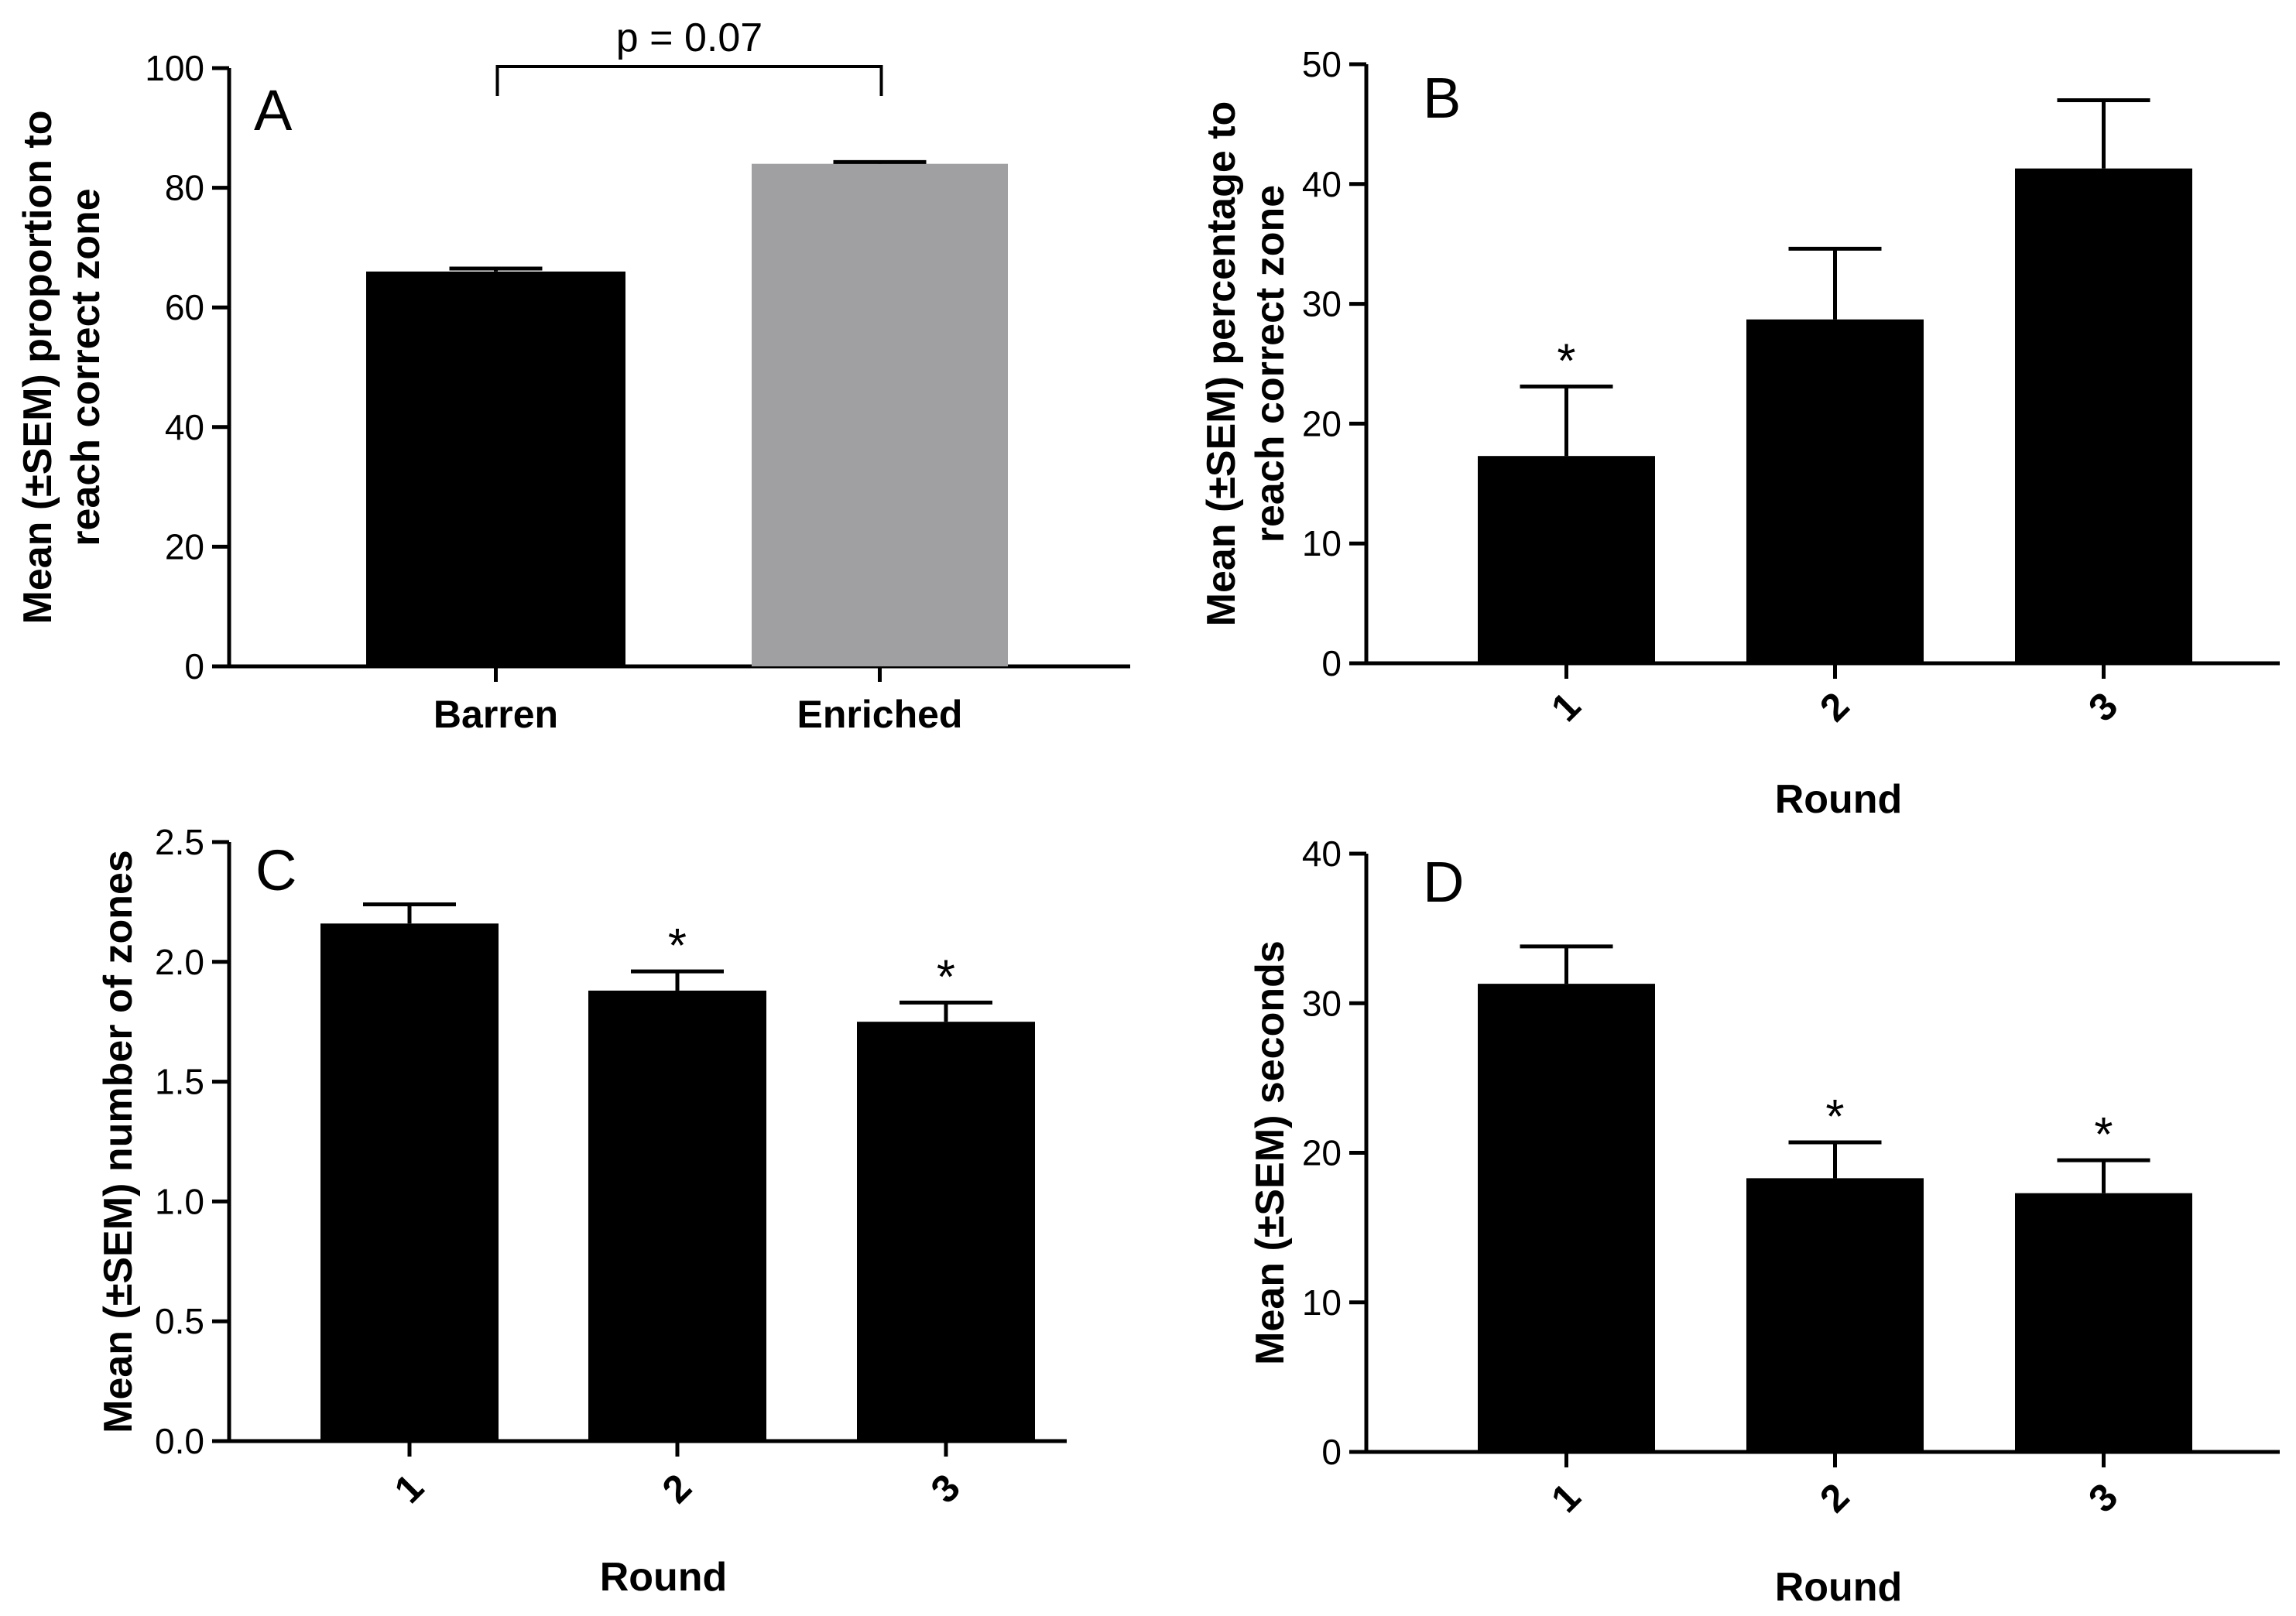 The image size is (2296, 1616). Describe the element at coordinates (175, 68) in the screenshot. I see `panel-a-ytick-label: 100` at that location.